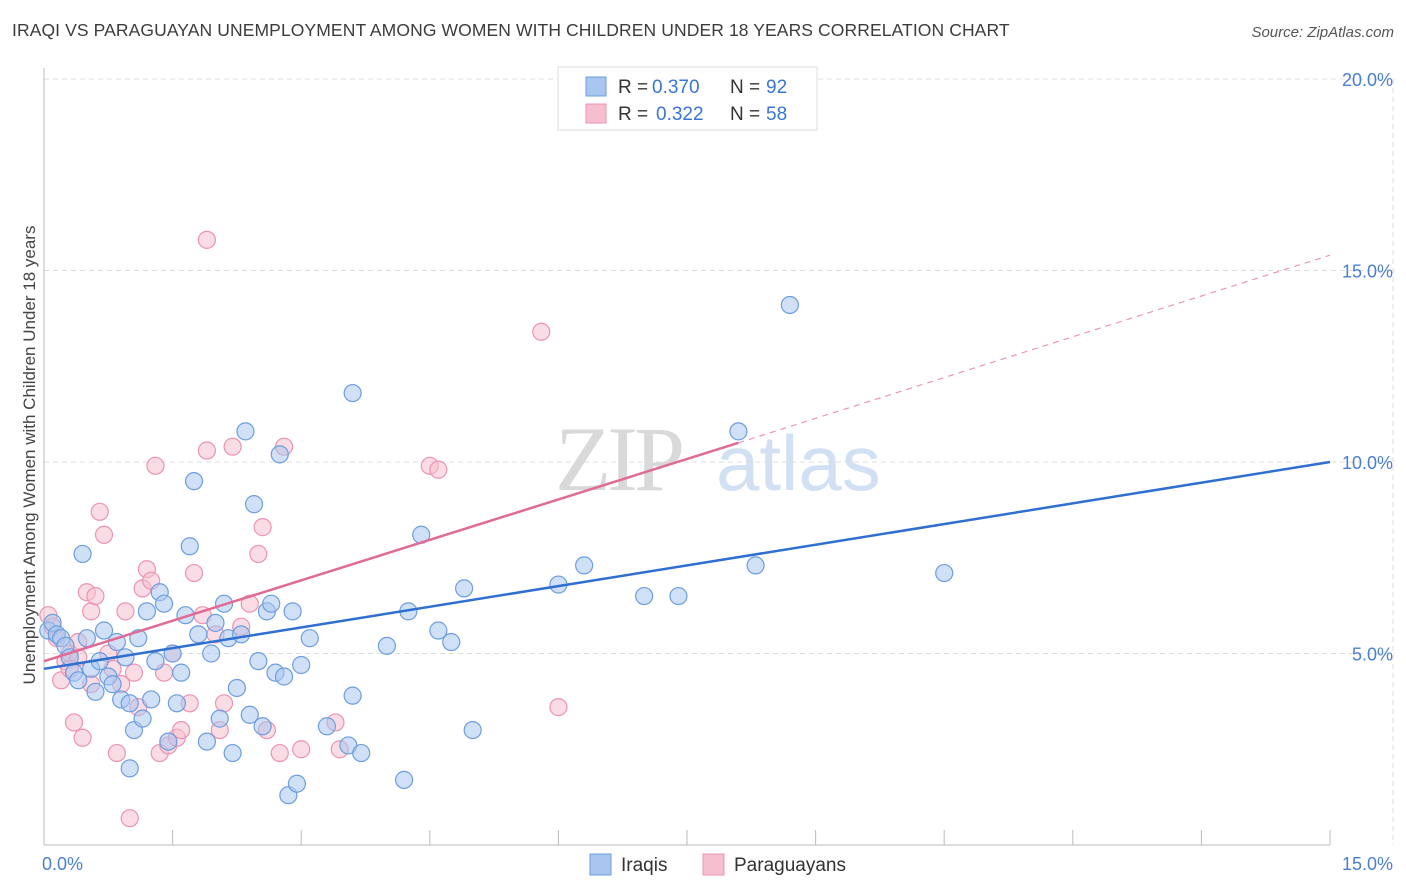 Image resolution: width=1406 pixels, height=892 pixels. I want to click on bottom-legend-swatch-paraguayans, so click(713, 864).